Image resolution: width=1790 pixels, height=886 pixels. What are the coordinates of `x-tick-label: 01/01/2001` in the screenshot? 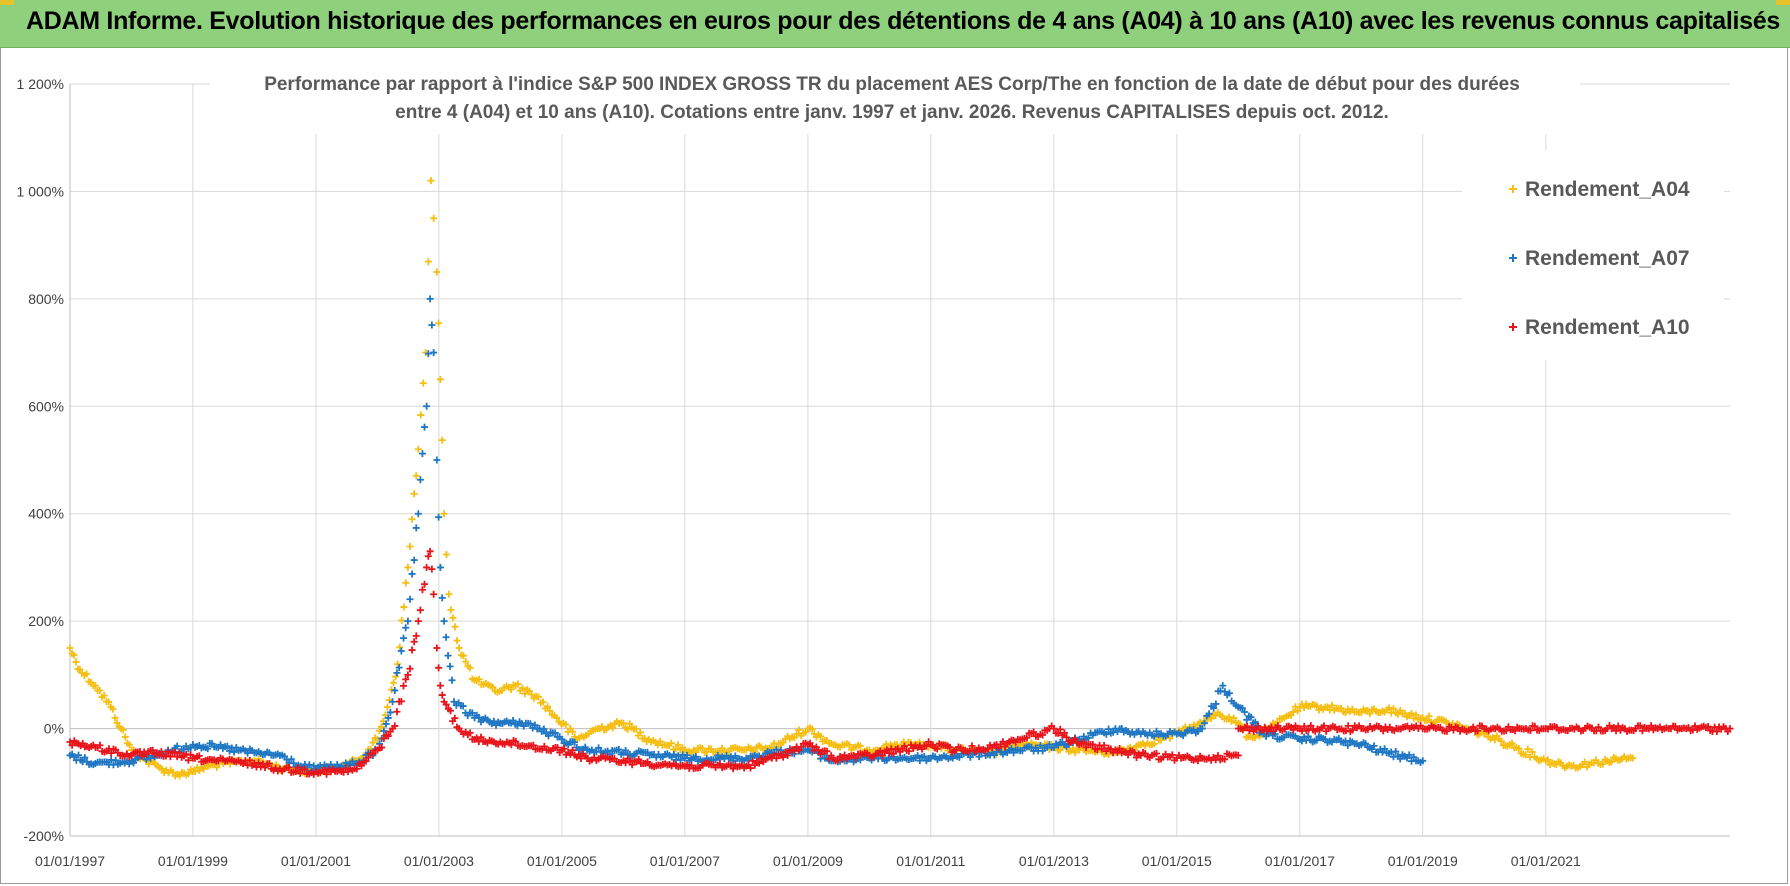 It's located at (316, 861).